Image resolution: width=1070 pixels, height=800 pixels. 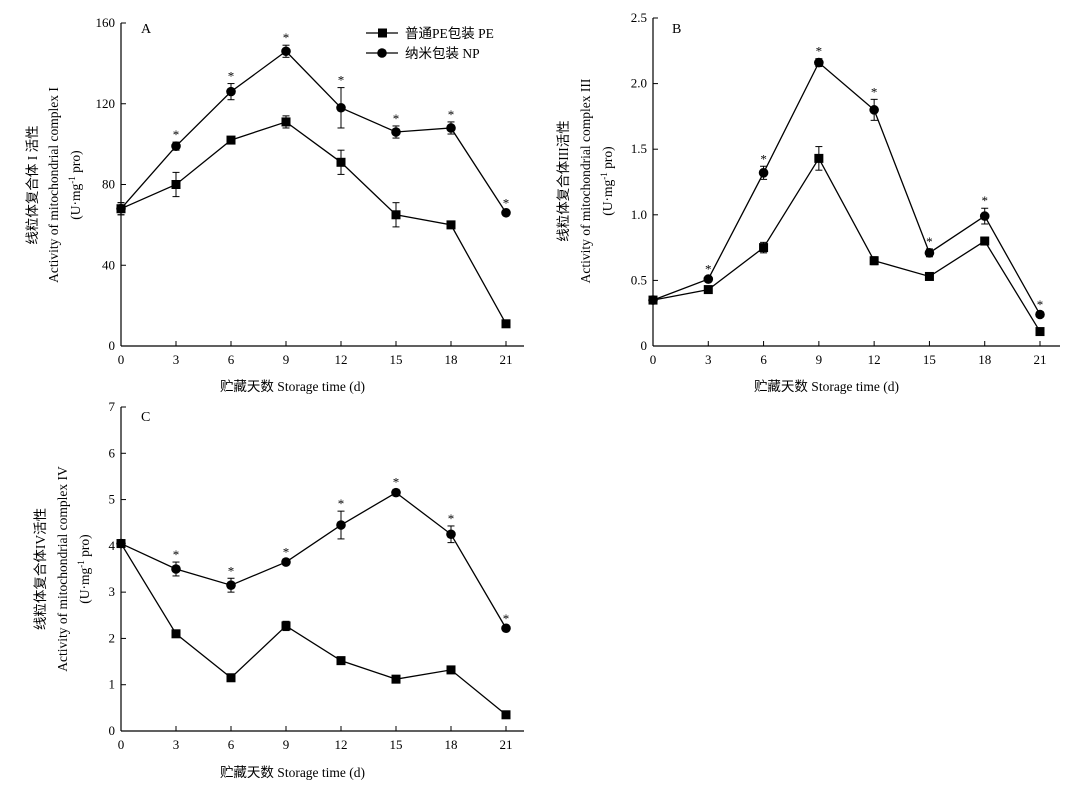 What do you see at coordinates (32, 184) in the screenshot?
I see `y-axis-title-cn: 线粒体复合体 I 活性` at bounding box center [32, 184].